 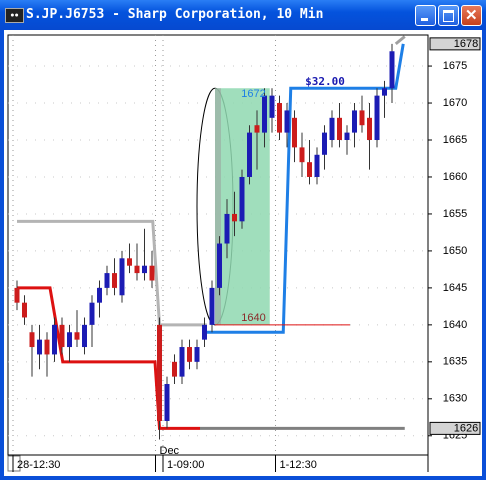 I want to click on y-tick-label: 1650, so click(x=455, y=251).